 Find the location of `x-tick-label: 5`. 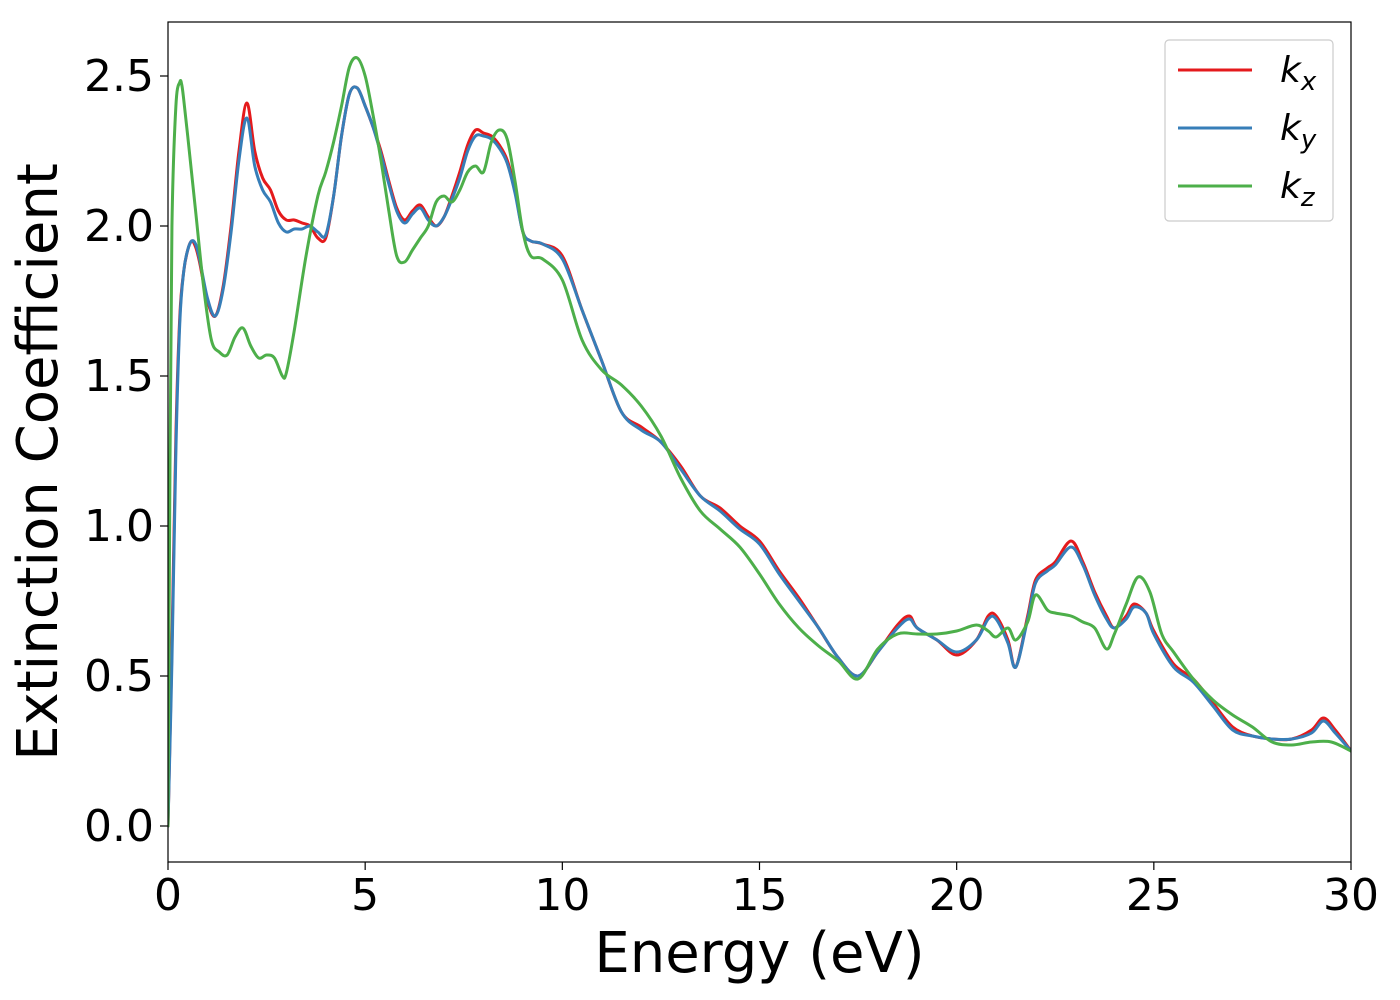

x-tick-label: 5 is located at coordinates (365, 895).